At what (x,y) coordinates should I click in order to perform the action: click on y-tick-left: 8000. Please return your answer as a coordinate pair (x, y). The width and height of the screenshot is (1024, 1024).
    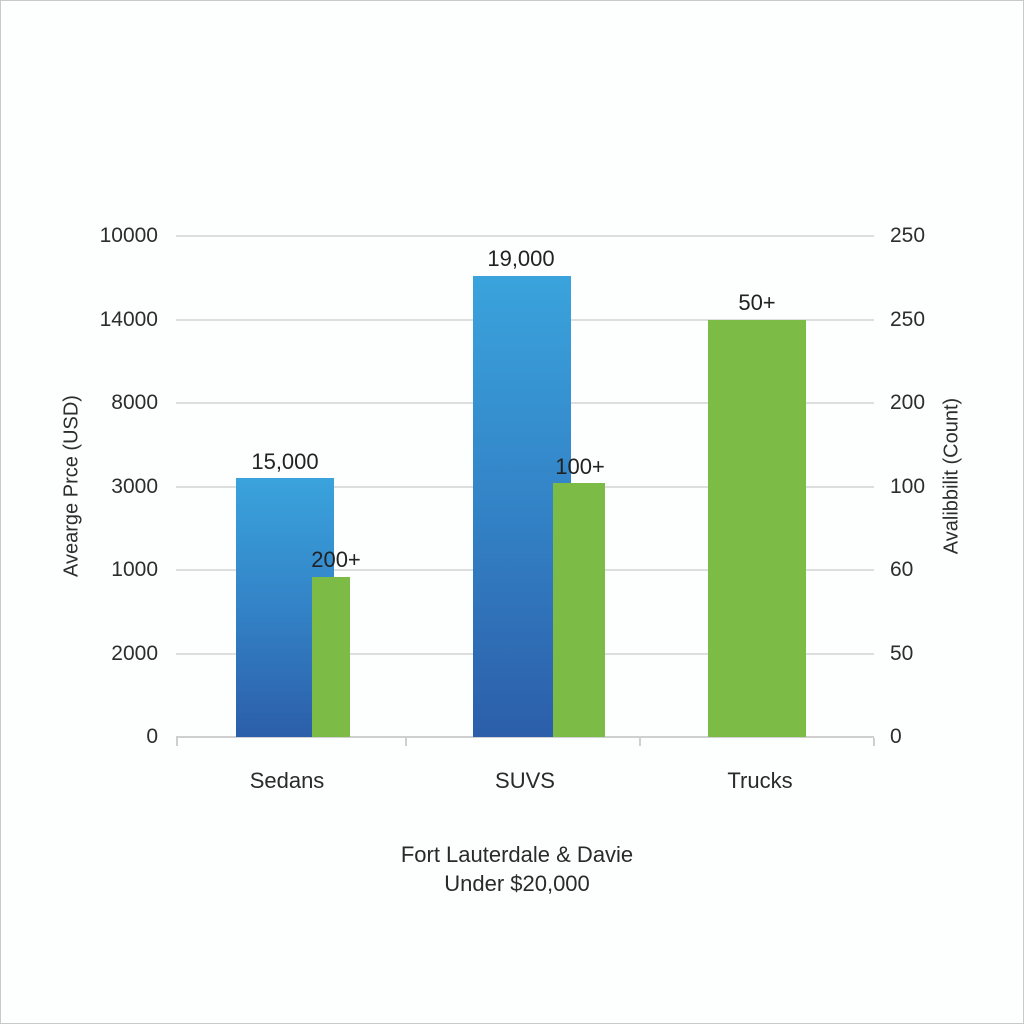
    Looking at the image, I should click on (134, 402).